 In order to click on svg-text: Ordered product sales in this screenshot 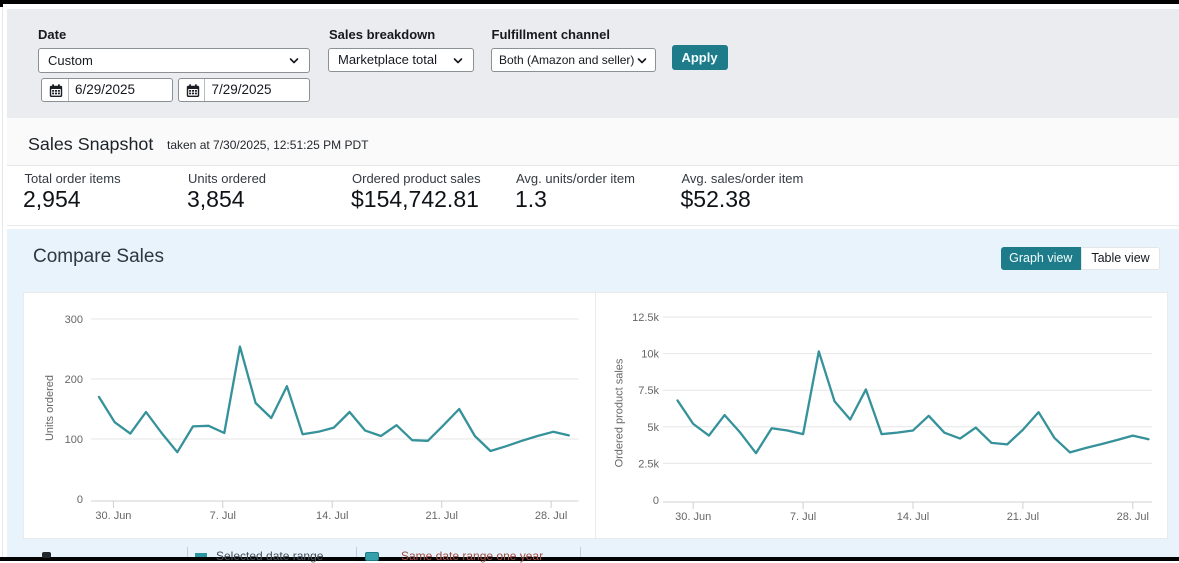, I will do `click(620, 412)`.